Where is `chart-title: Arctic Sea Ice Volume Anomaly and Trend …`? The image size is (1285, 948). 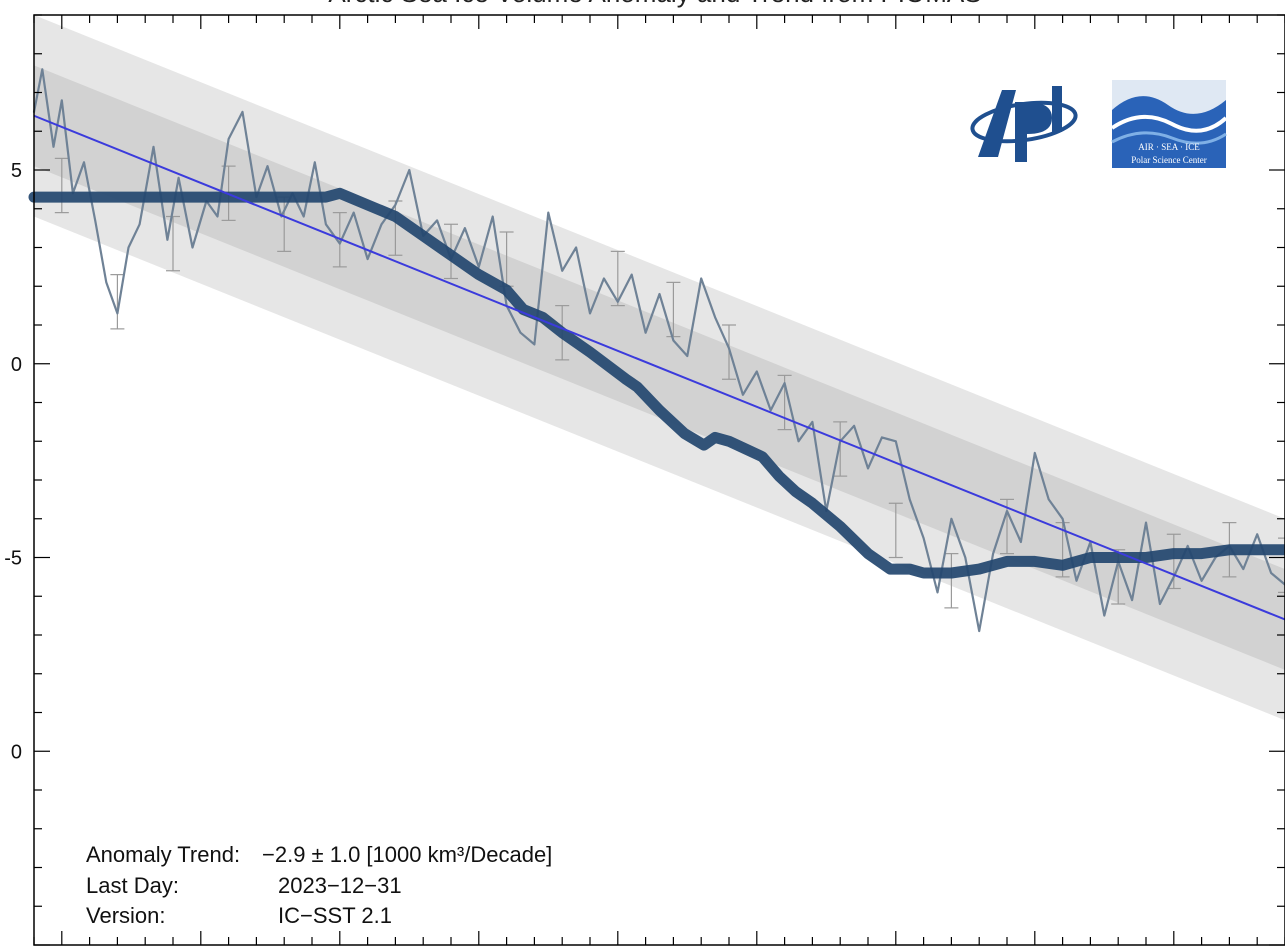
chart-title: Arctic Sea Ice Volume Anomaly and Trend … is located at coordinates (654, 4).